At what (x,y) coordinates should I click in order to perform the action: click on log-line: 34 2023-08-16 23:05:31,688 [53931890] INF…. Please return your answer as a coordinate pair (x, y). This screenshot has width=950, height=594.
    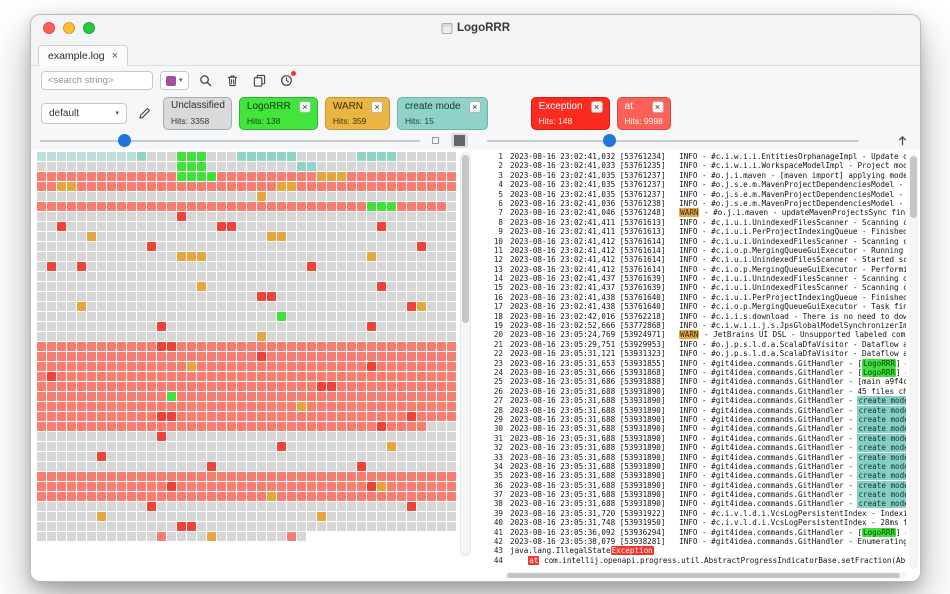
    Looking at the image, I should click on (694, 466).